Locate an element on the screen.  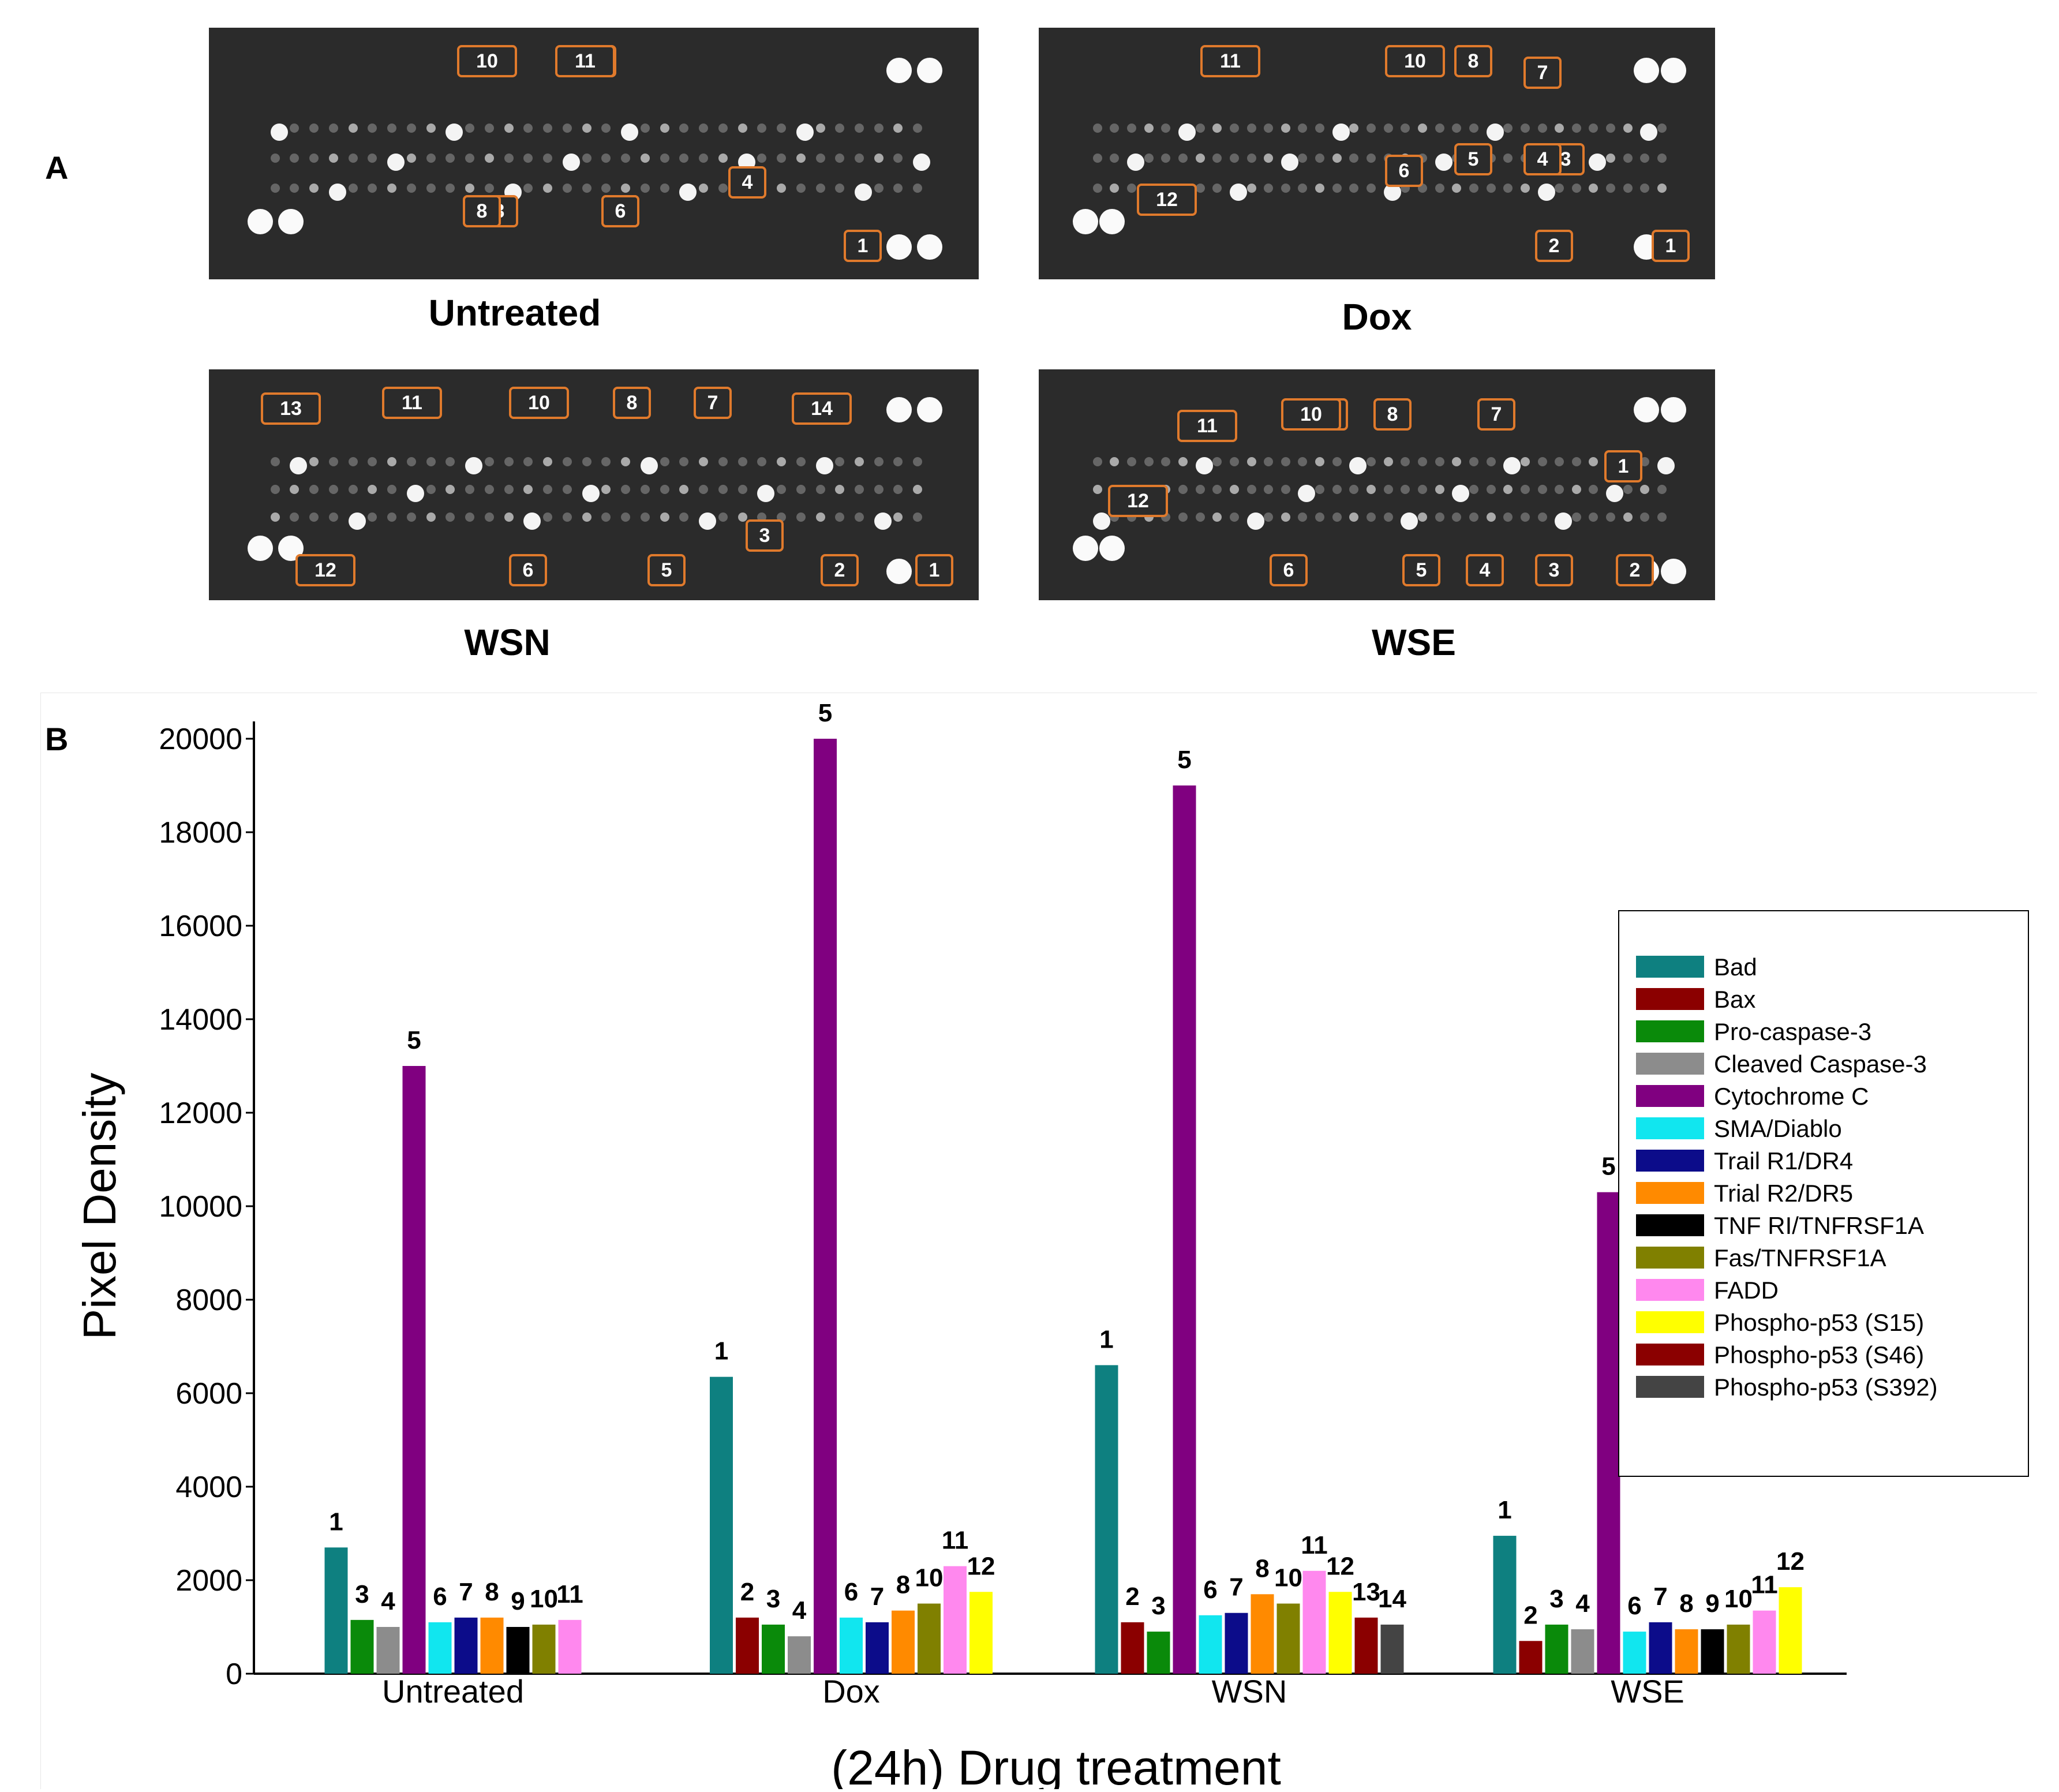
spot-label: 11 is located at coordinates (585, 61).